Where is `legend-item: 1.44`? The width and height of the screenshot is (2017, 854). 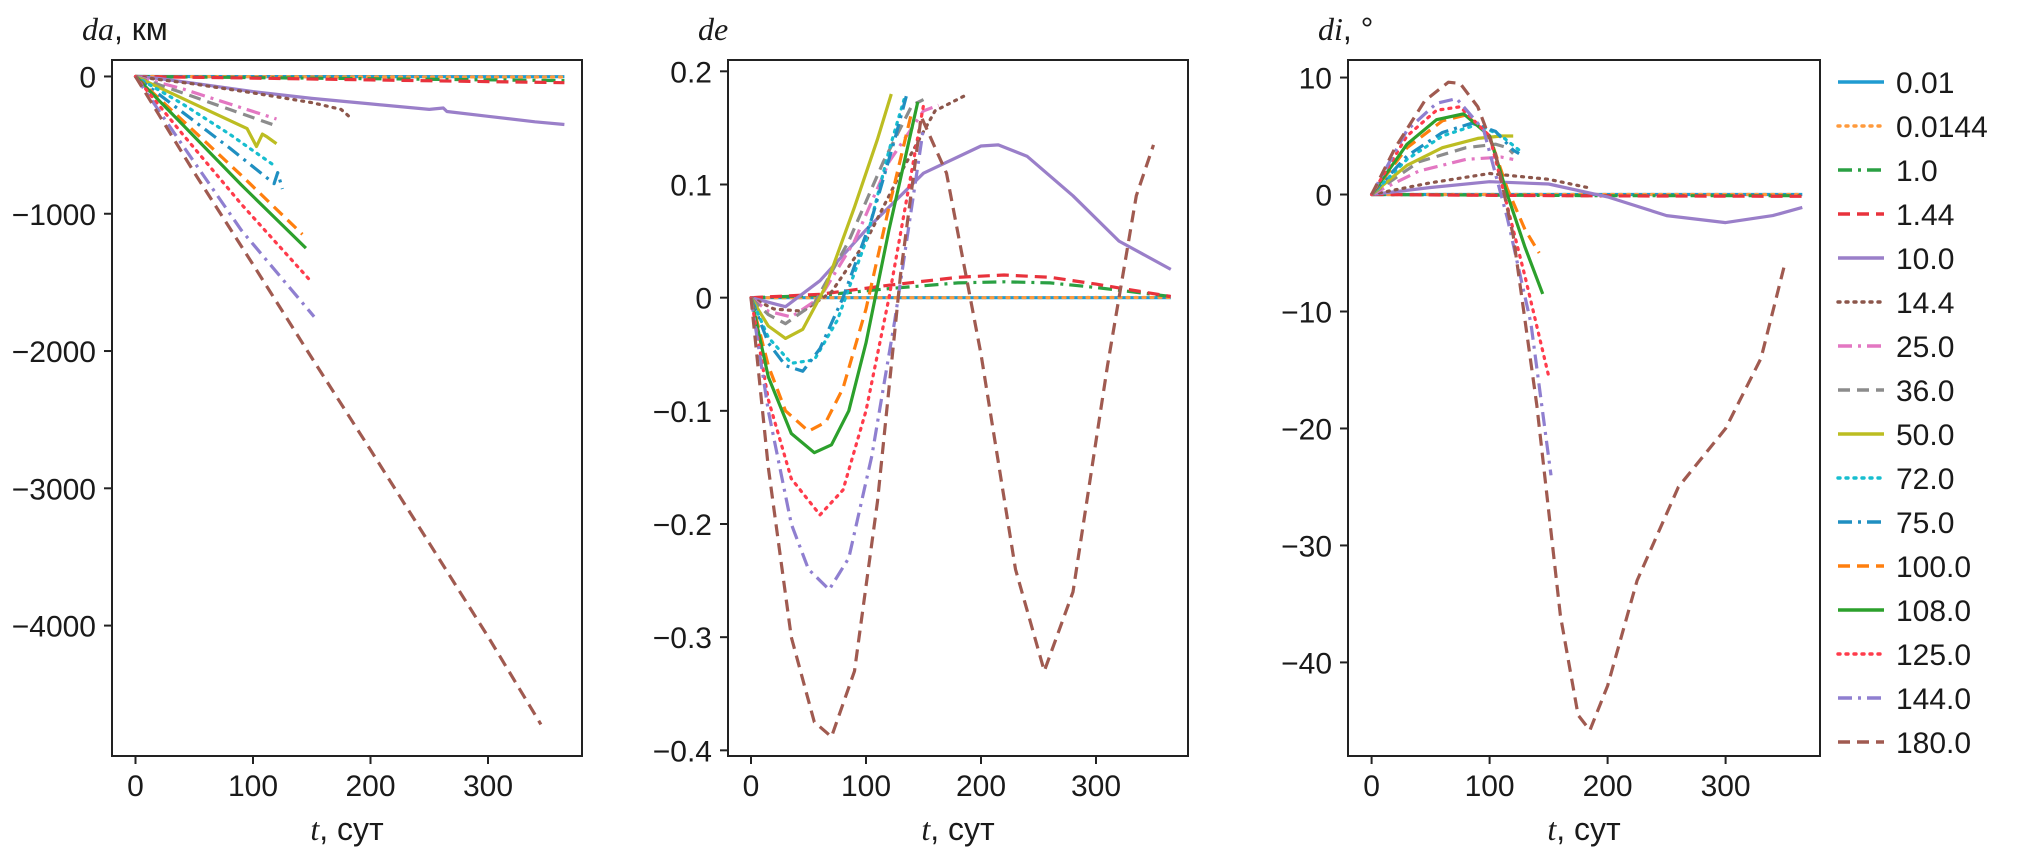 legend-item: 1.44 is located at coordinates (1896, 215).